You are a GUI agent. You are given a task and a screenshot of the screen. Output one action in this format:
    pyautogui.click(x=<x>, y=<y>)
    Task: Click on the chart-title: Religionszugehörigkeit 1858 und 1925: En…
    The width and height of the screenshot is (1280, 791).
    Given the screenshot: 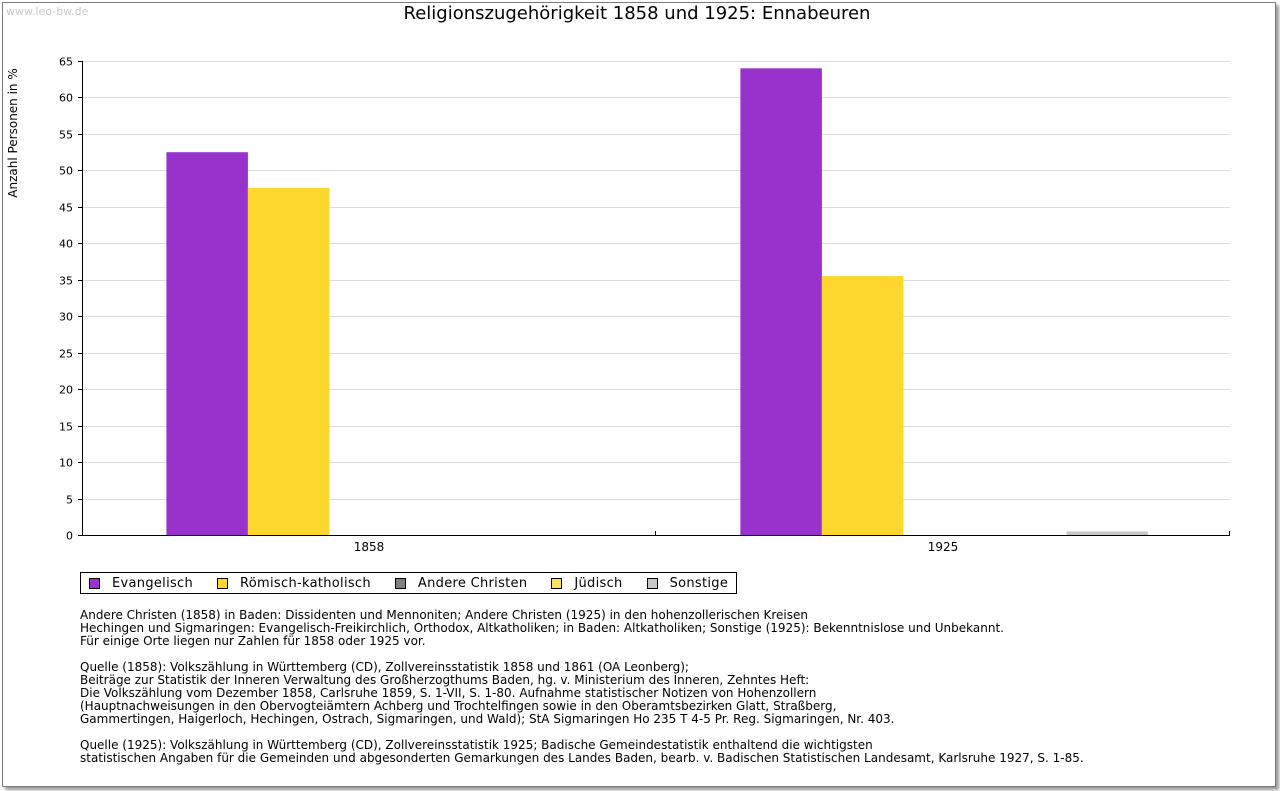 What is the action you would take?
    pyautogui.click(x=637, y=13)
    